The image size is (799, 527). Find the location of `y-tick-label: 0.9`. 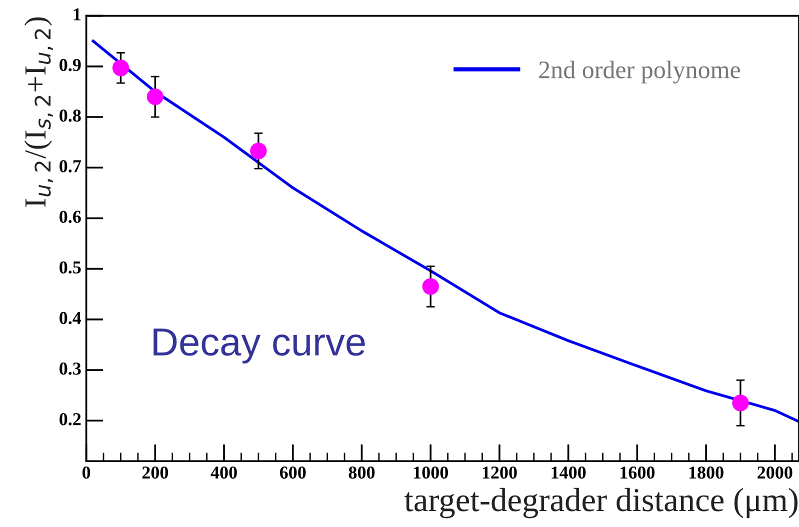

y-tick-label: 0.9 is located at coordinates (70, 65).